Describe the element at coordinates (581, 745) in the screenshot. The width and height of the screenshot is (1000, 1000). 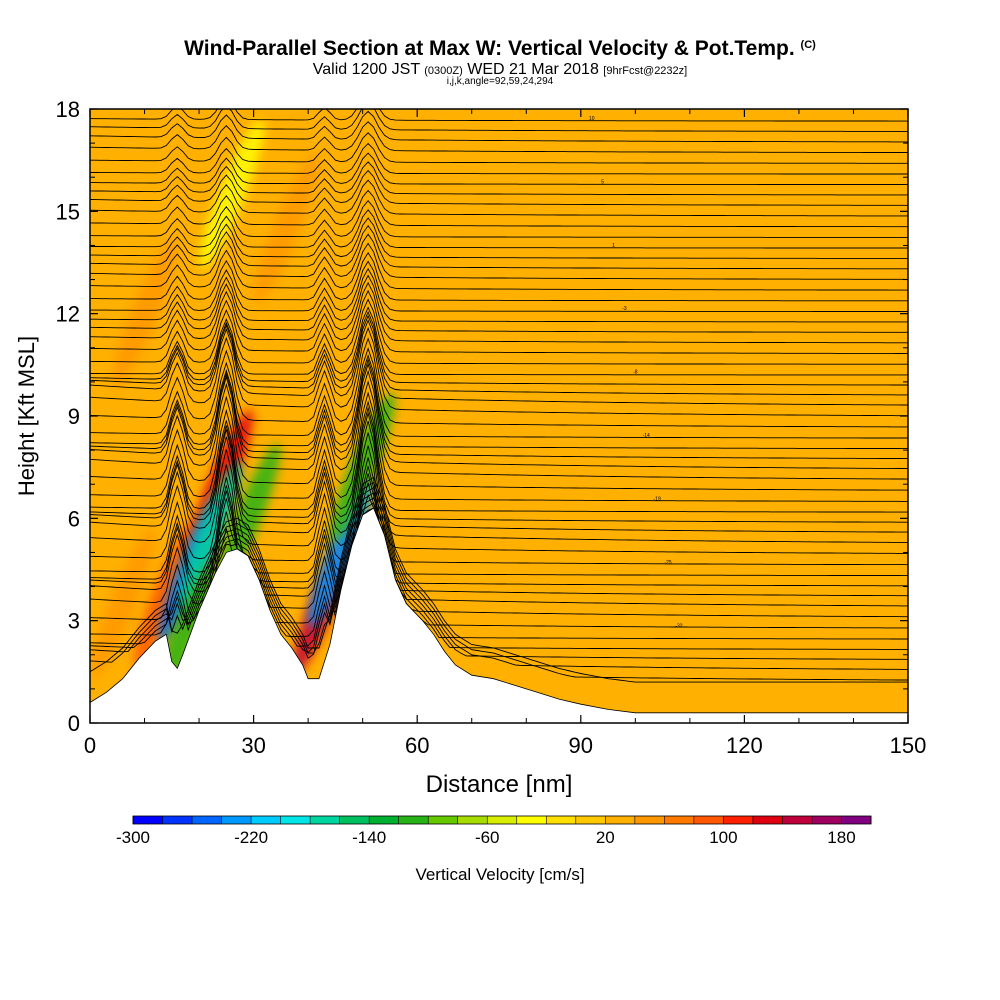
I see `x-tick-label: 90` at that location.